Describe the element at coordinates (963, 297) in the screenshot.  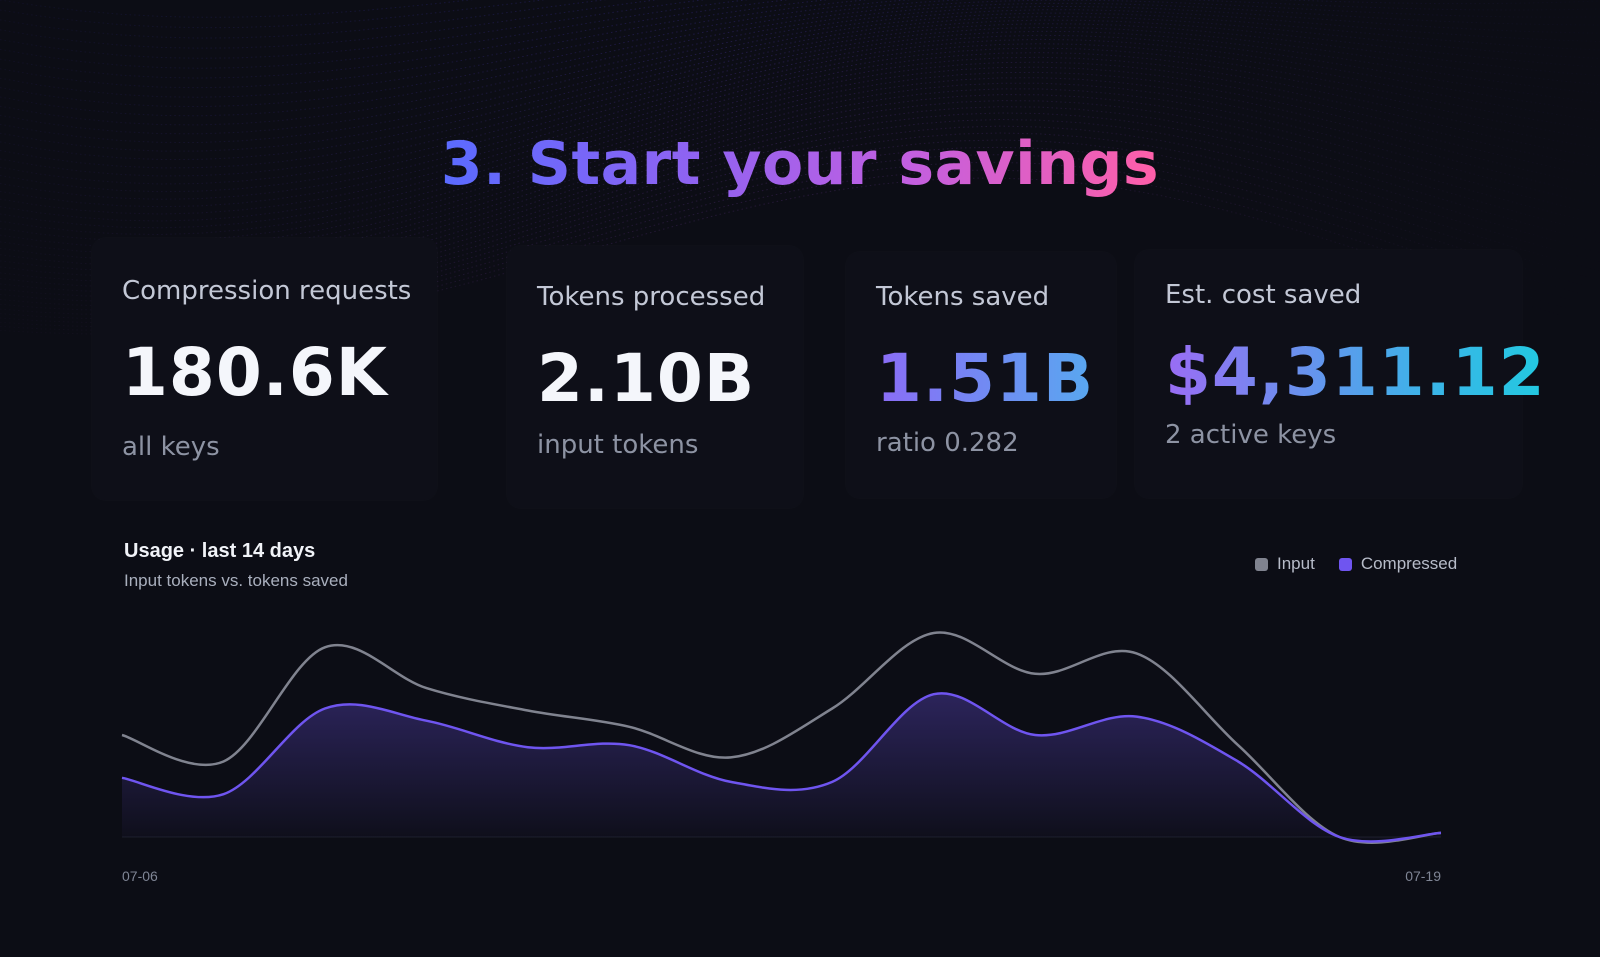
I see `stat-label: Tokens saved` at that location.